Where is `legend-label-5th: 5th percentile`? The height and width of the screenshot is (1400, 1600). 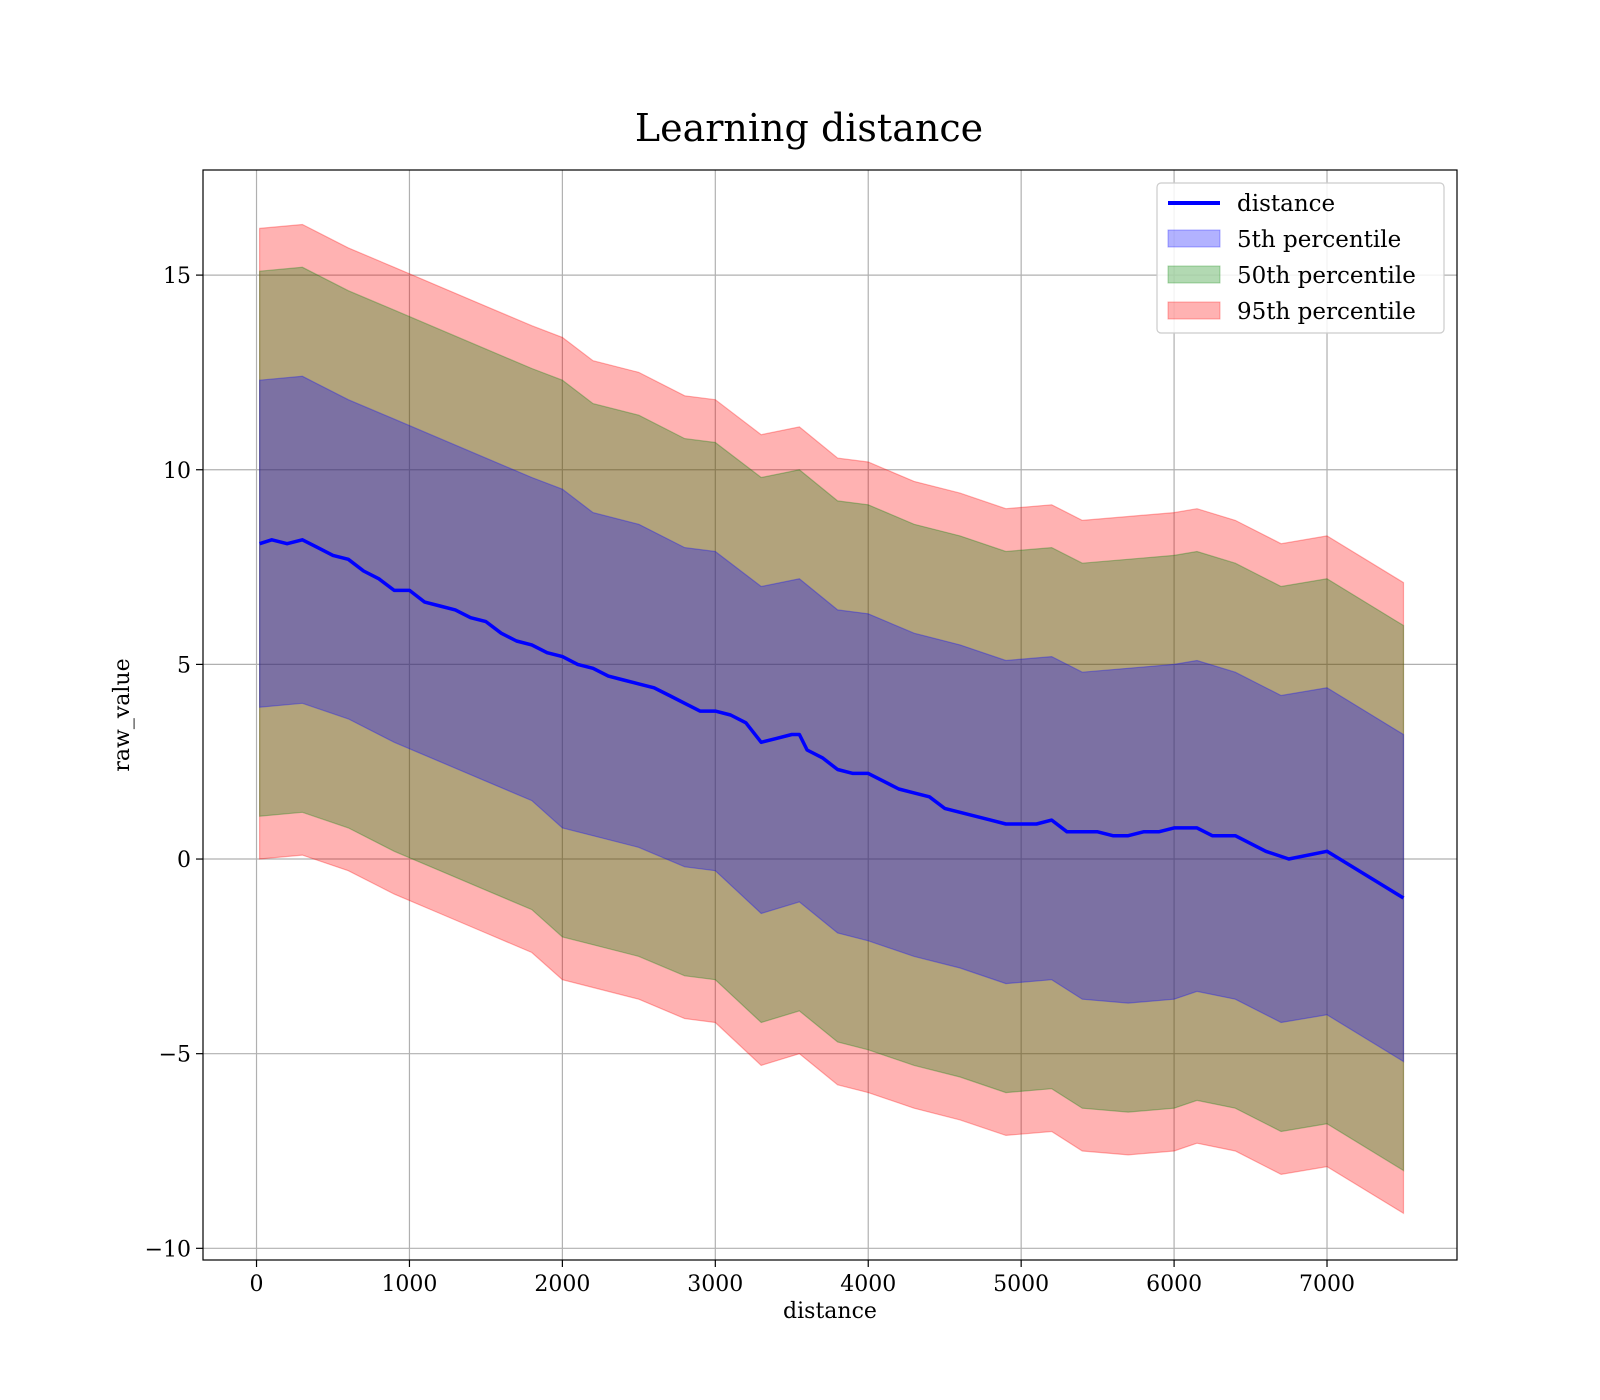
legend-label-5th: 5th percentile is located at coordinates (1319, 240).